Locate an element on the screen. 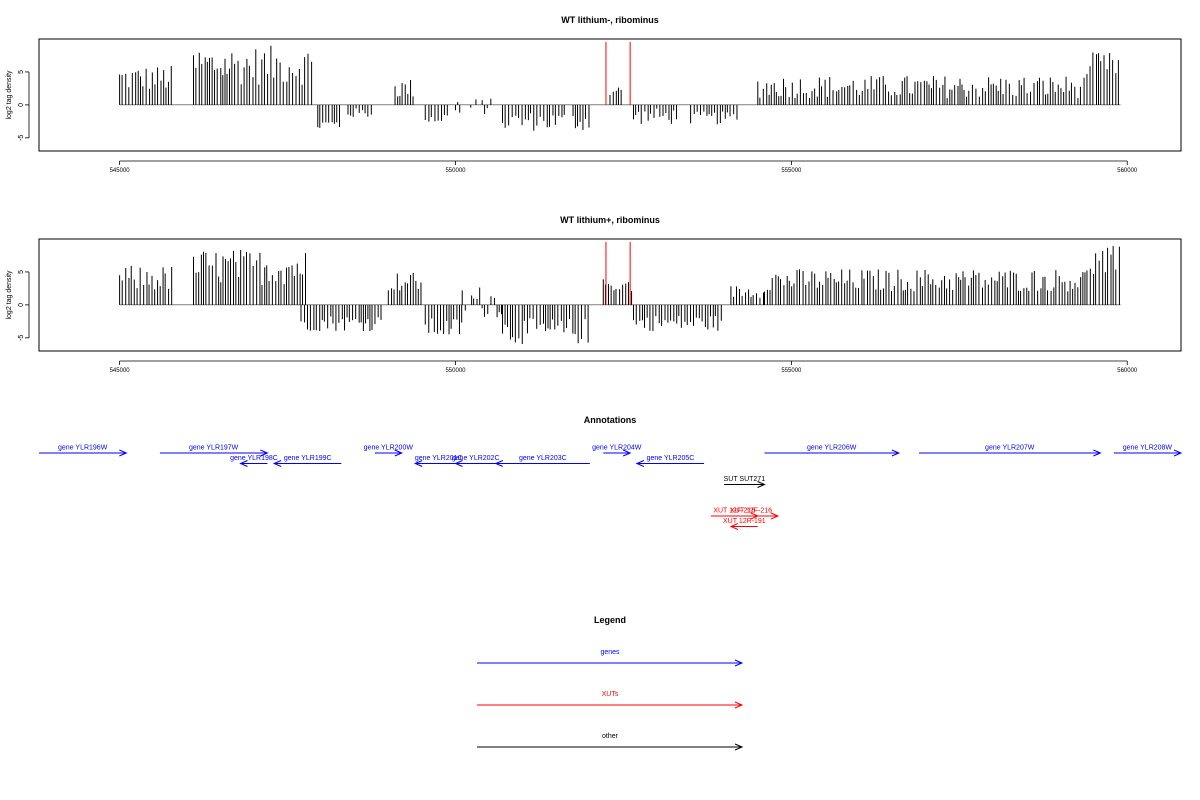 This screenshot has width=1200, height=800. feature-label: gene YLR204W is located at coordinates (617, 448).